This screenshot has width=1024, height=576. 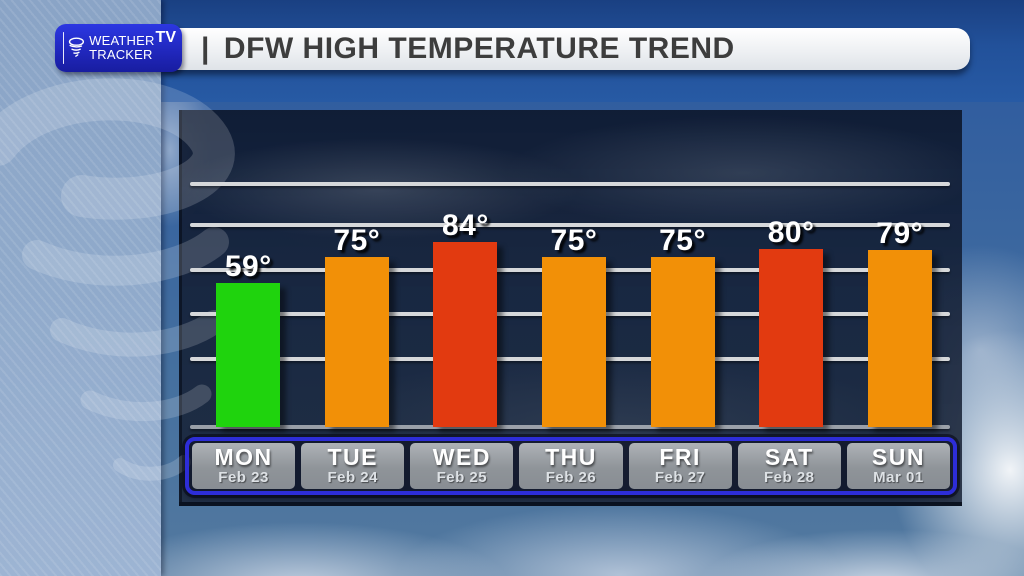 What do you see at coordinates (682, 342) in the screenshot?
I see `temp-bar-fri` at bounding box center [682, 342].